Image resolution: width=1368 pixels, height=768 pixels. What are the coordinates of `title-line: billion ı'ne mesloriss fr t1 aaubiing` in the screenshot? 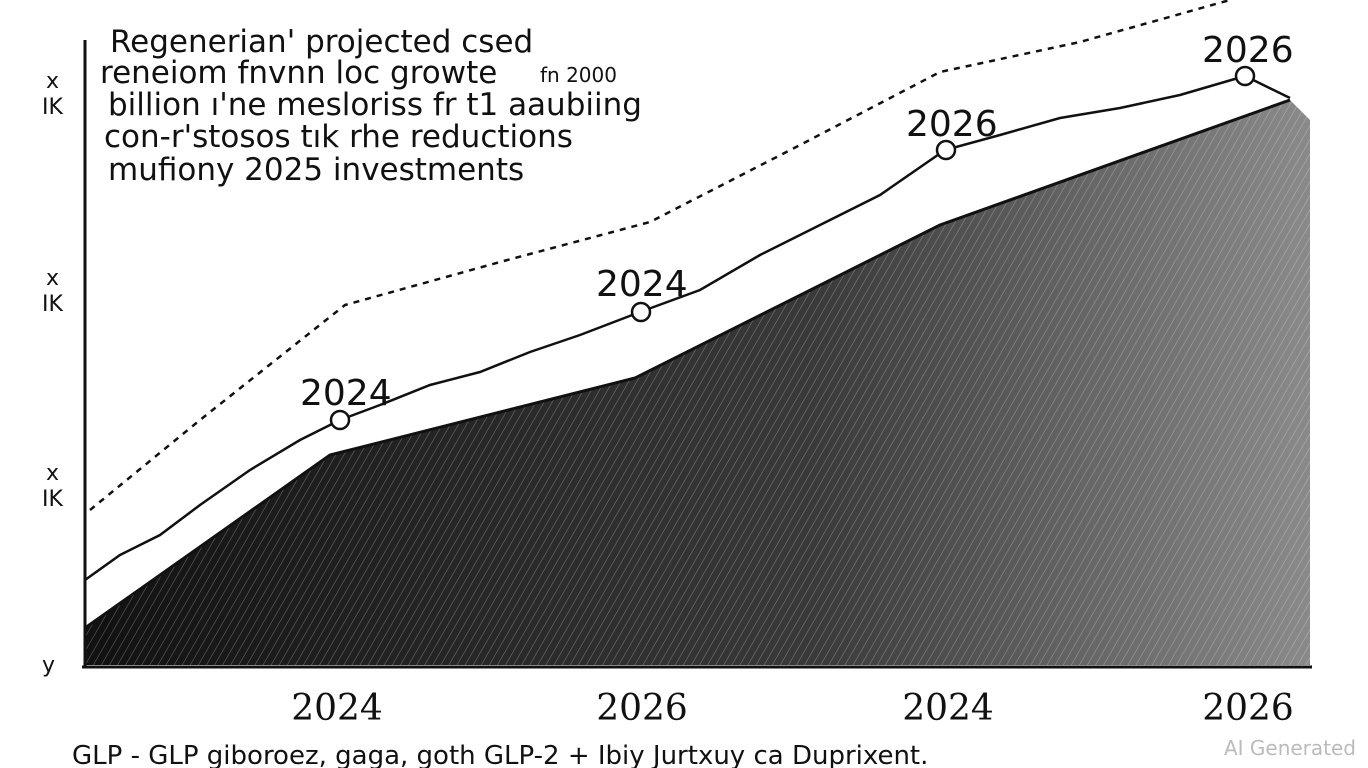 It's located at (375, 105).